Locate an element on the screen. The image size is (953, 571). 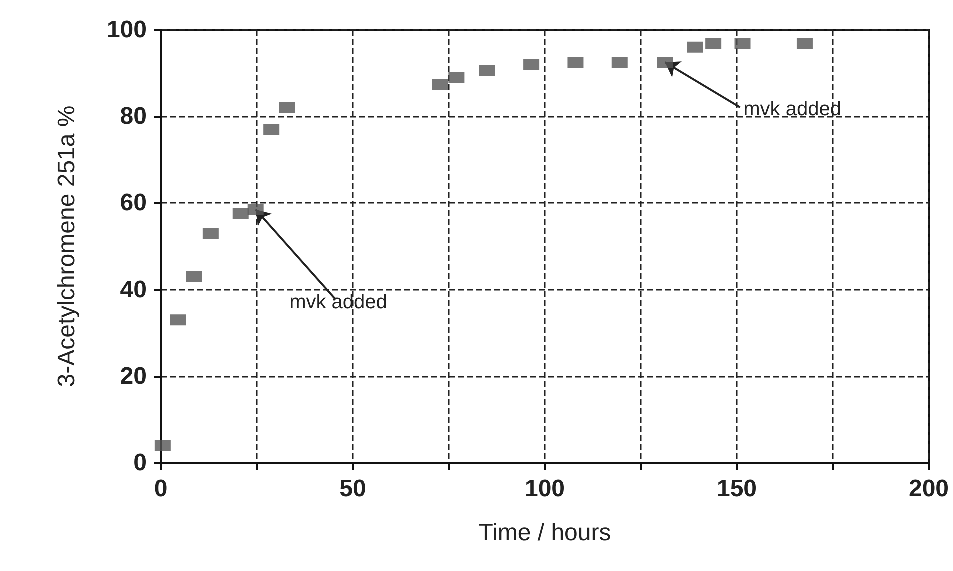
y-tick-label: 20 is located at coordinates (133, 376).